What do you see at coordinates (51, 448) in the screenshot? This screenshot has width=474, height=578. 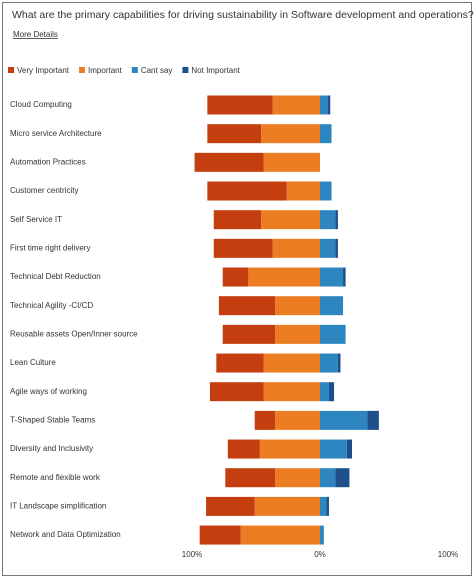 I see `category-label: Diversity and Inclusivity` at bounding box center [51, 448].